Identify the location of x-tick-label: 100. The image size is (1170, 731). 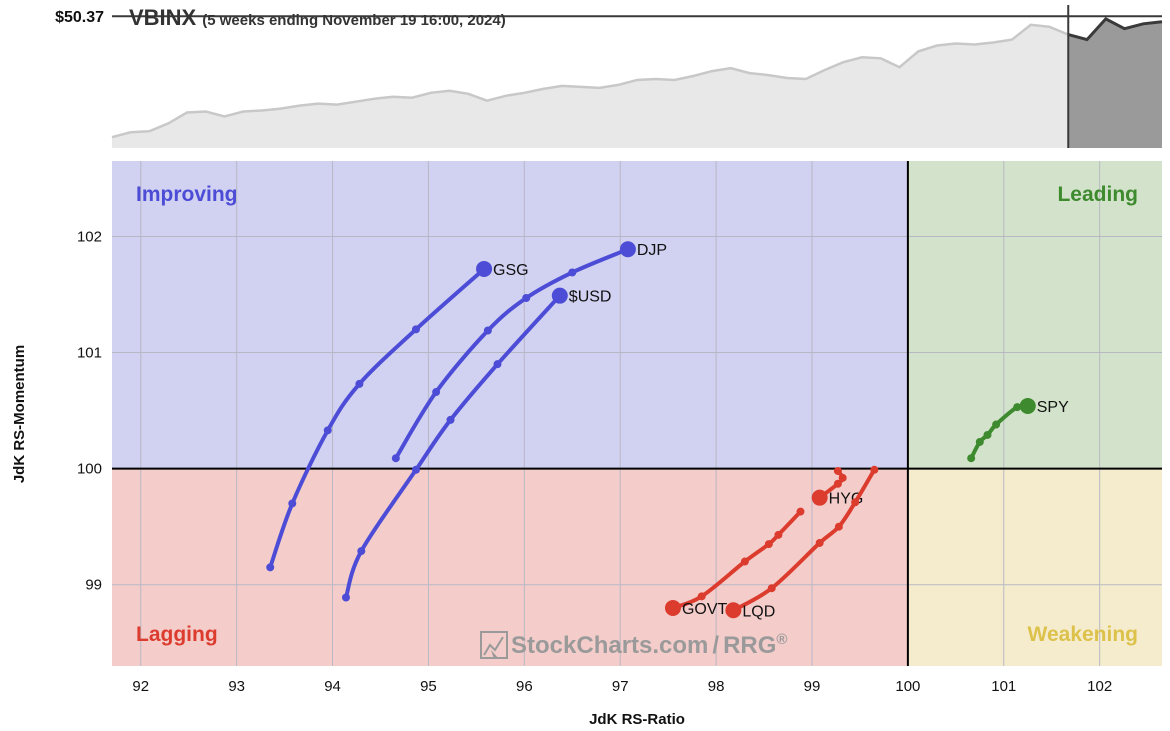
(907, 686).